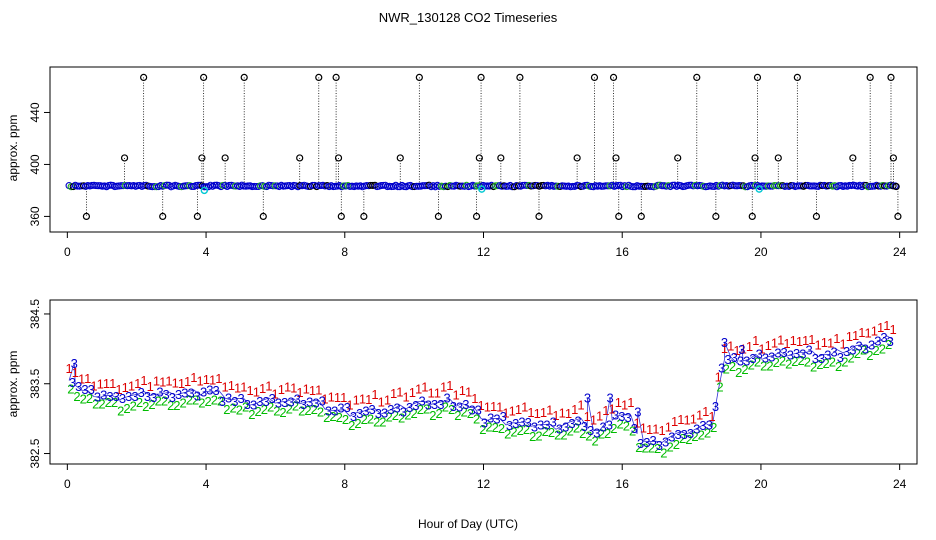 The image size is (936, 540). Describe the element at coordinates (35, 164) in the screenshot. I see `top-ytick-label: 400` at that location.